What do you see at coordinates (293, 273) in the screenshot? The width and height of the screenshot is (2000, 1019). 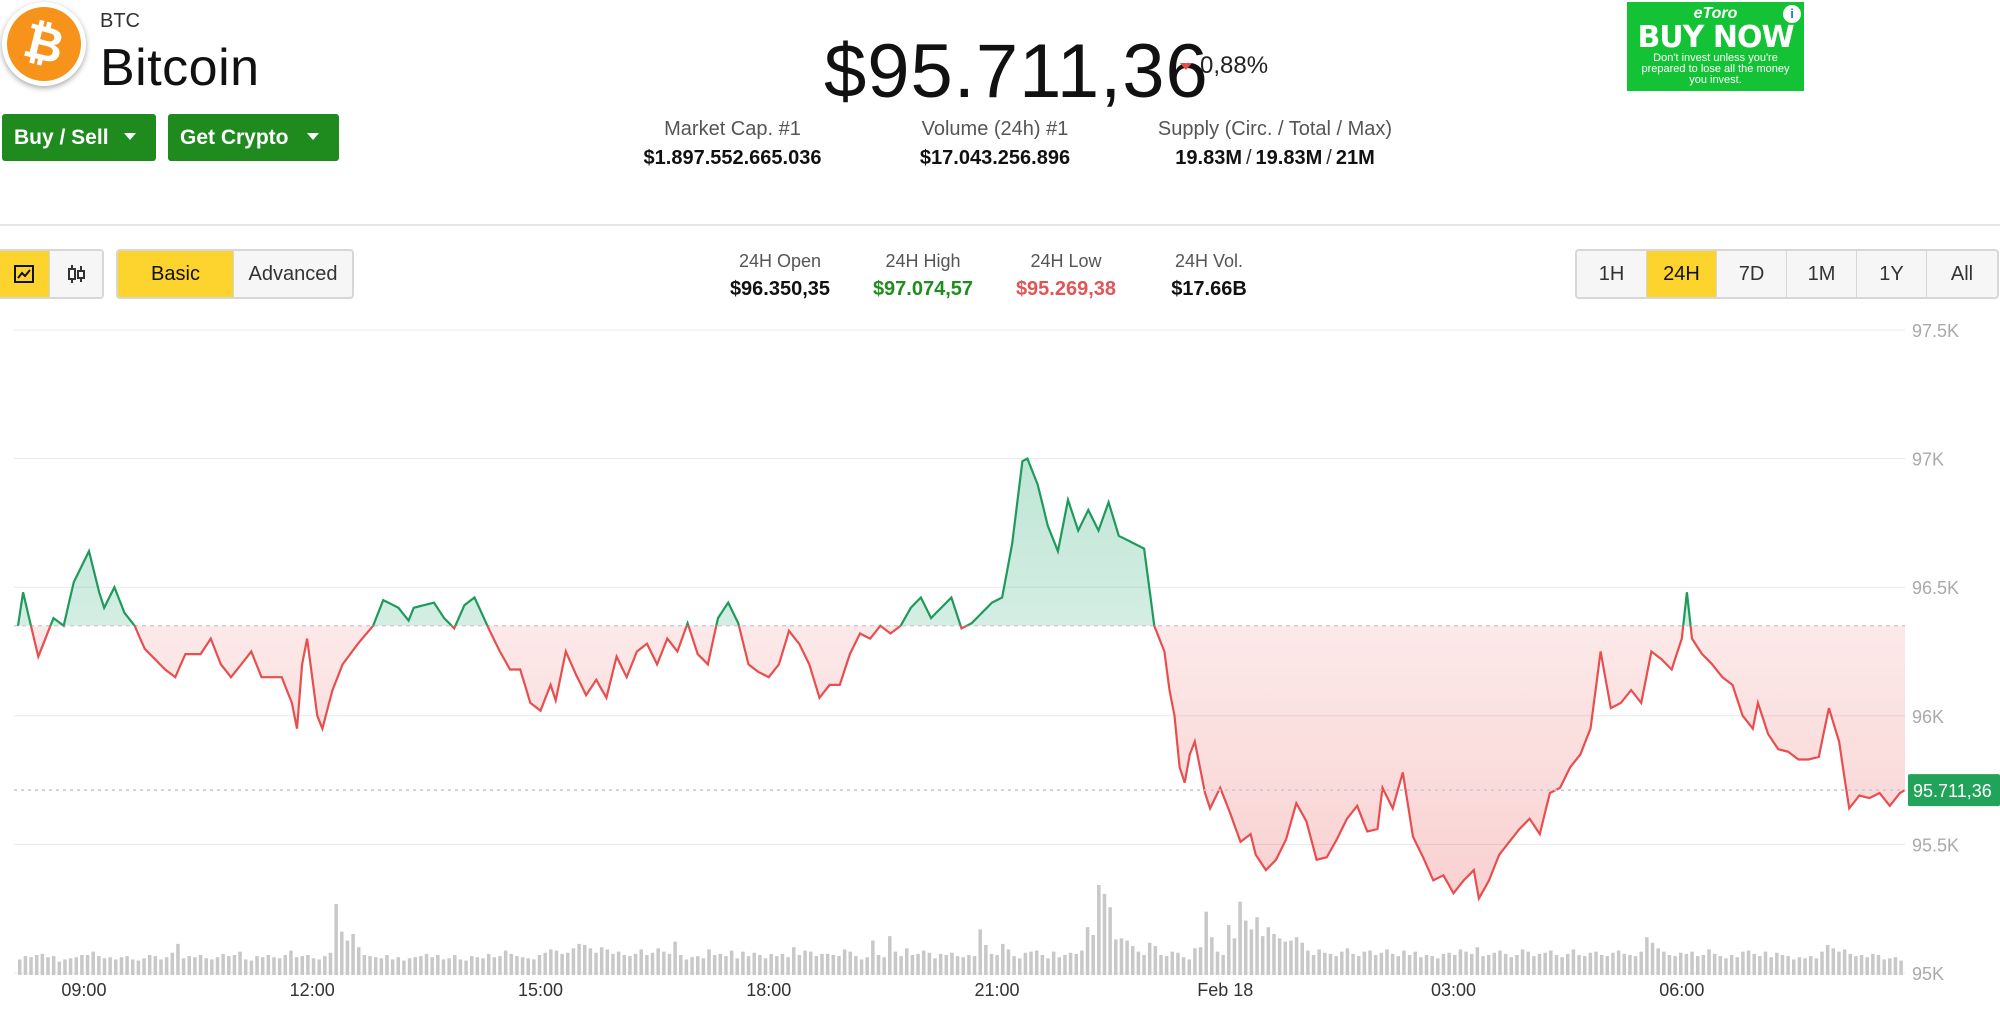 I see `mode-advanced-button: Advanced` at bounding box center [293, 273].